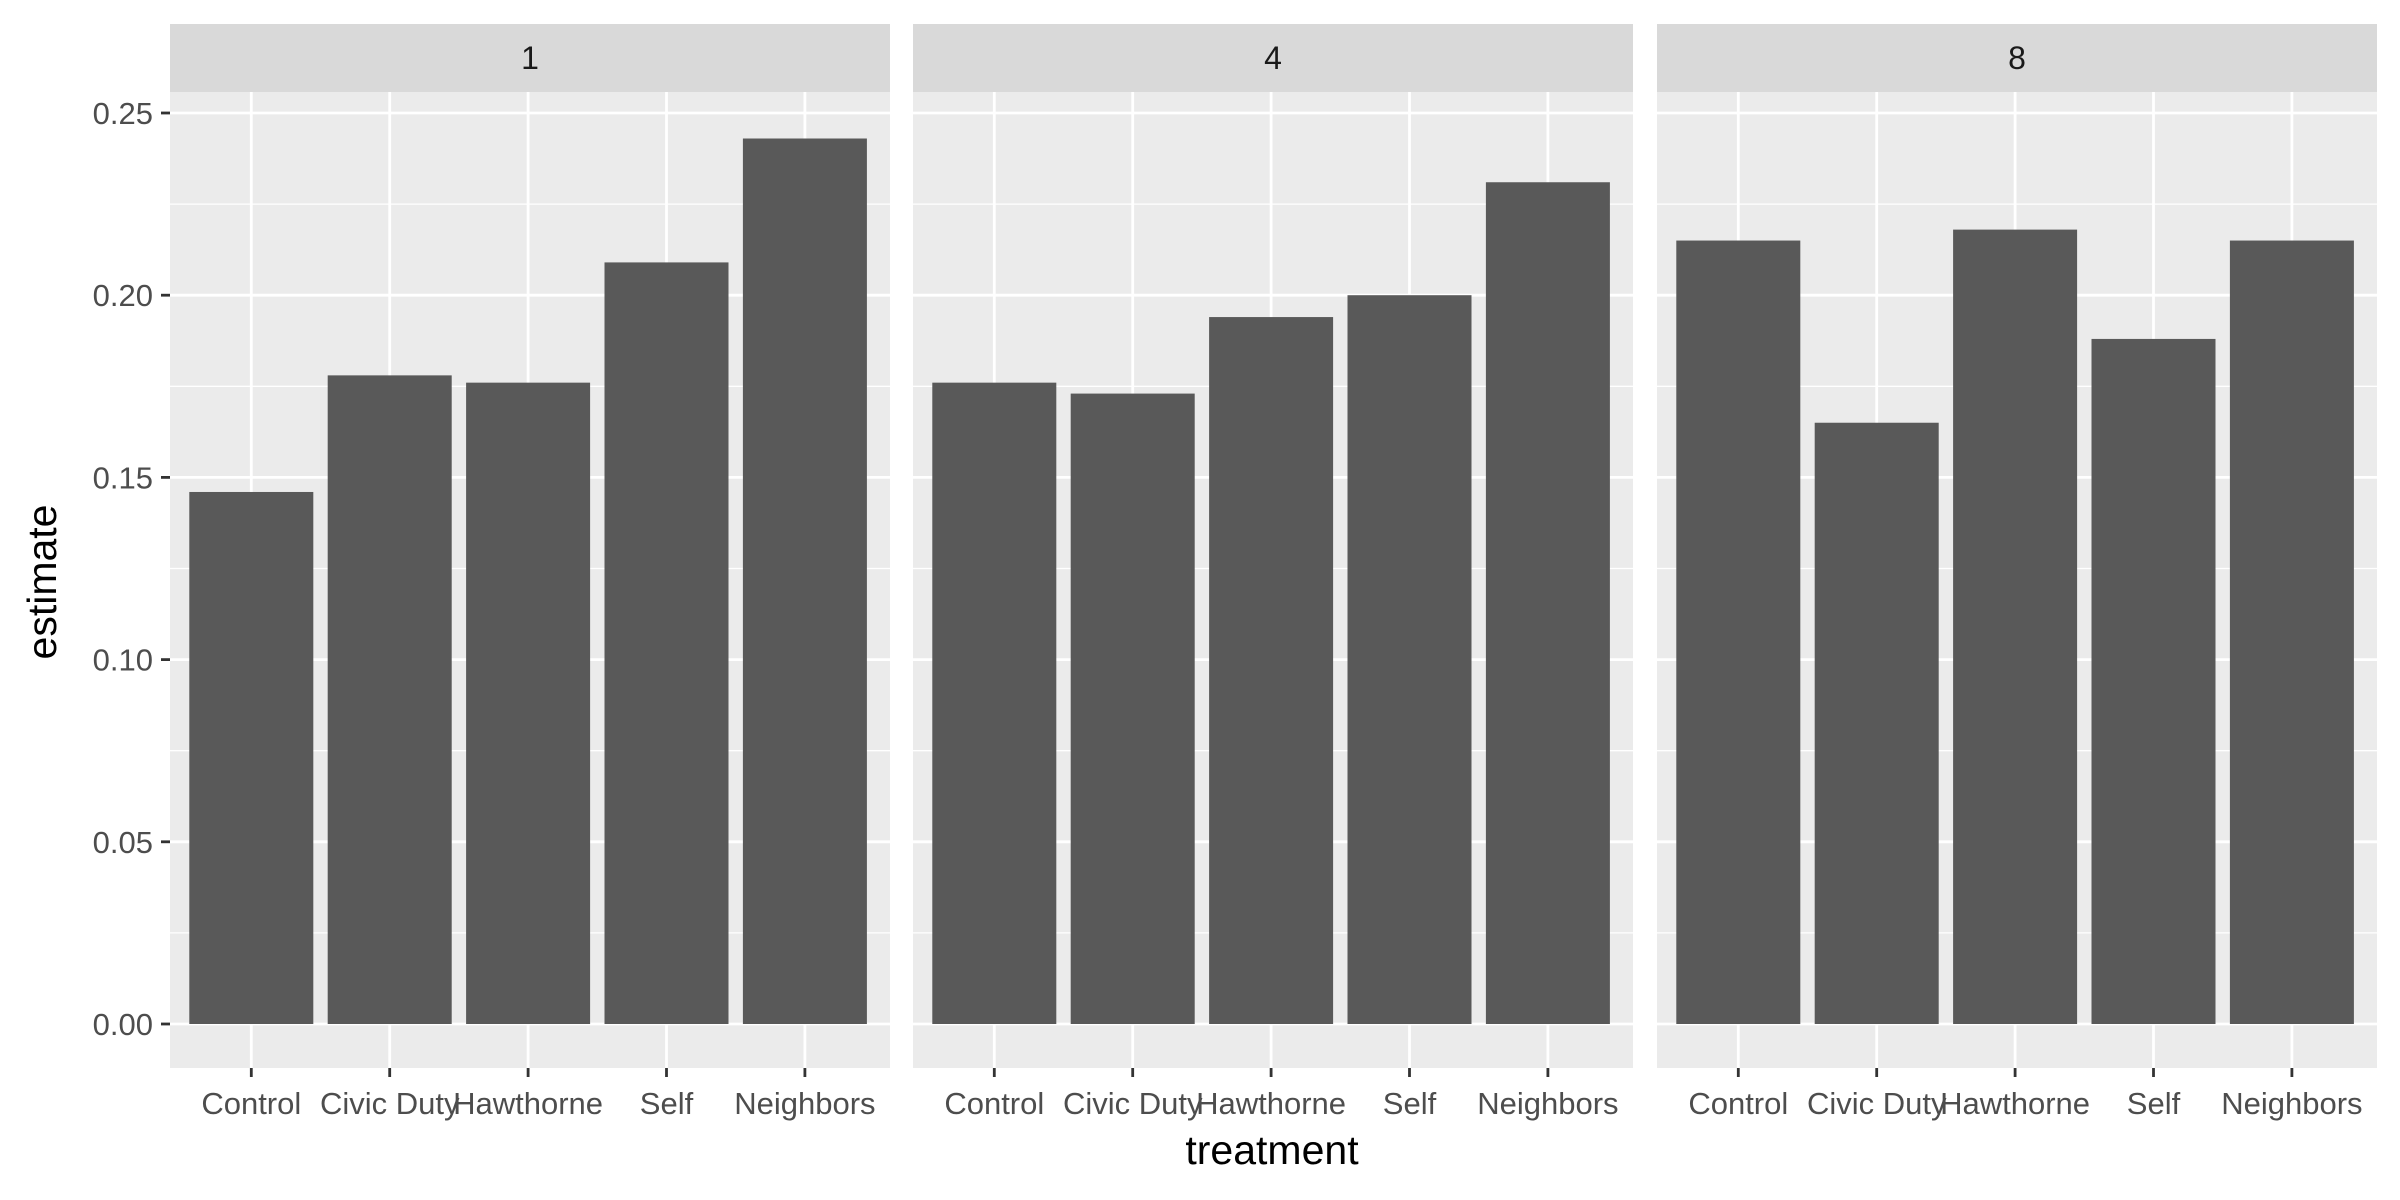  What do you see at coordinates (123, 295) in the screenshot?
I see `y-tick-label: 0.20` at bounding box center [123, 295].